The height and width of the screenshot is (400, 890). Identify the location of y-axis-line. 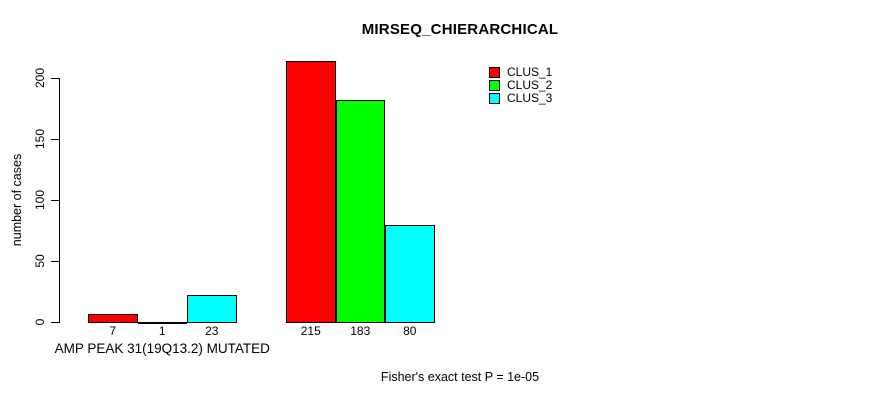
(59, 200).